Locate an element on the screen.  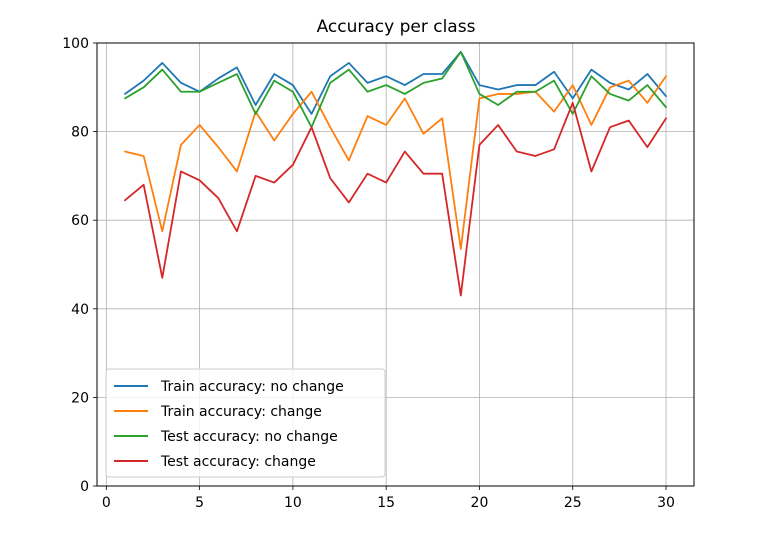
y-tick-label: 0 is located at coordinates (84, 487).